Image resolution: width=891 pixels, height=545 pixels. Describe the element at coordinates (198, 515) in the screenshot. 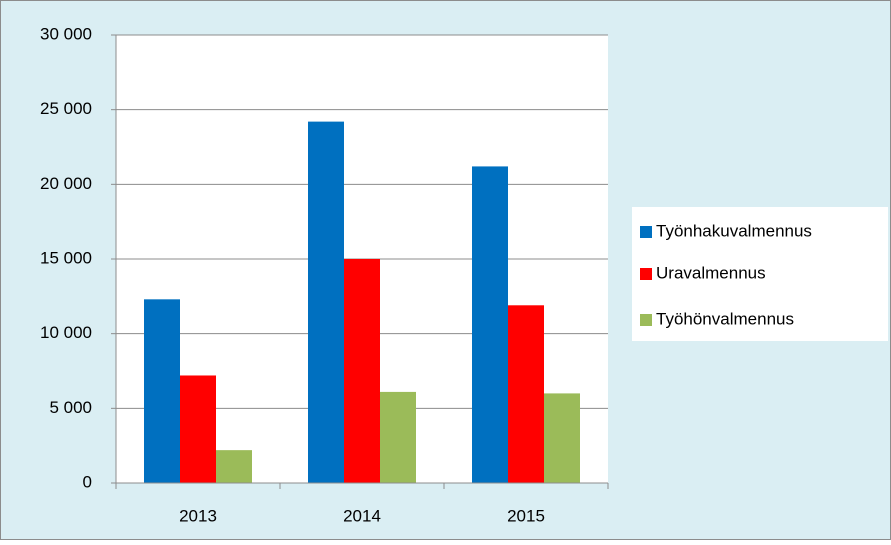

I see `x-tick-label: 2013` at that location.